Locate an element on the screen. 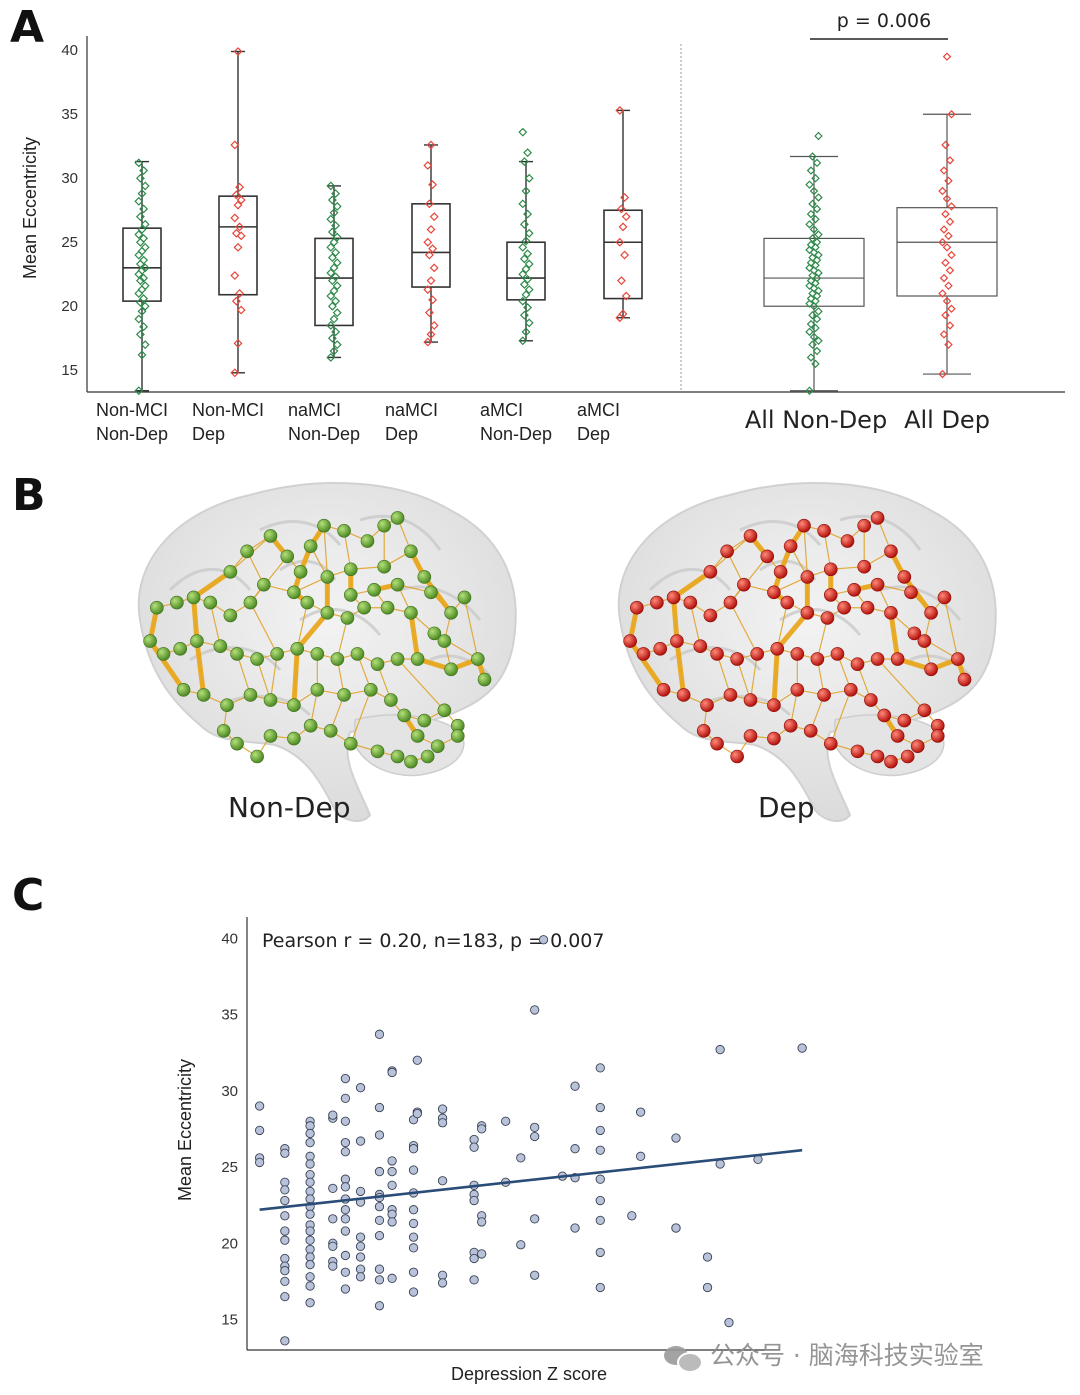  a-significance-label: p = 0.006 is located at coordinates (884, 21).